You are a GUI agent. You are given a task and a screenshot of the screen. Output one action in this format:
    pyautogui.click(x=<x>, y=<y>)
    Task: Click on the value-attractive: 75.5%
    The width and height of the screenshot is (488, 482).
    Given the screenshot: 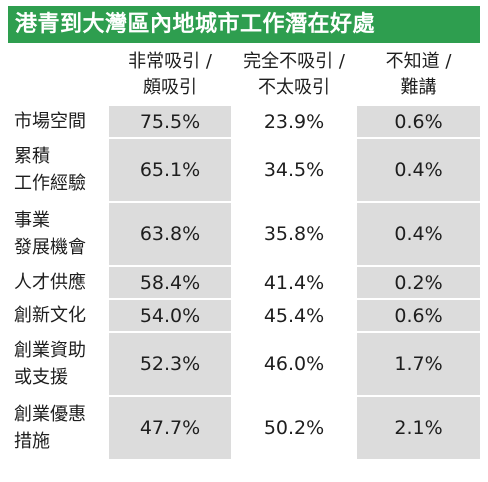 What is the action you would take?
    pyautogui.click(x=169, y=121)
    